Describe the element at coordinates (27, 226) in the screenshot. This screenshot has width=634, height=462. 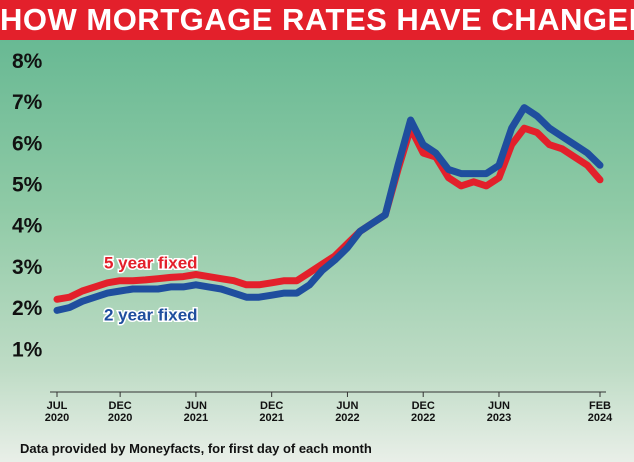
I see `y-tick-label: 4%` at that location.